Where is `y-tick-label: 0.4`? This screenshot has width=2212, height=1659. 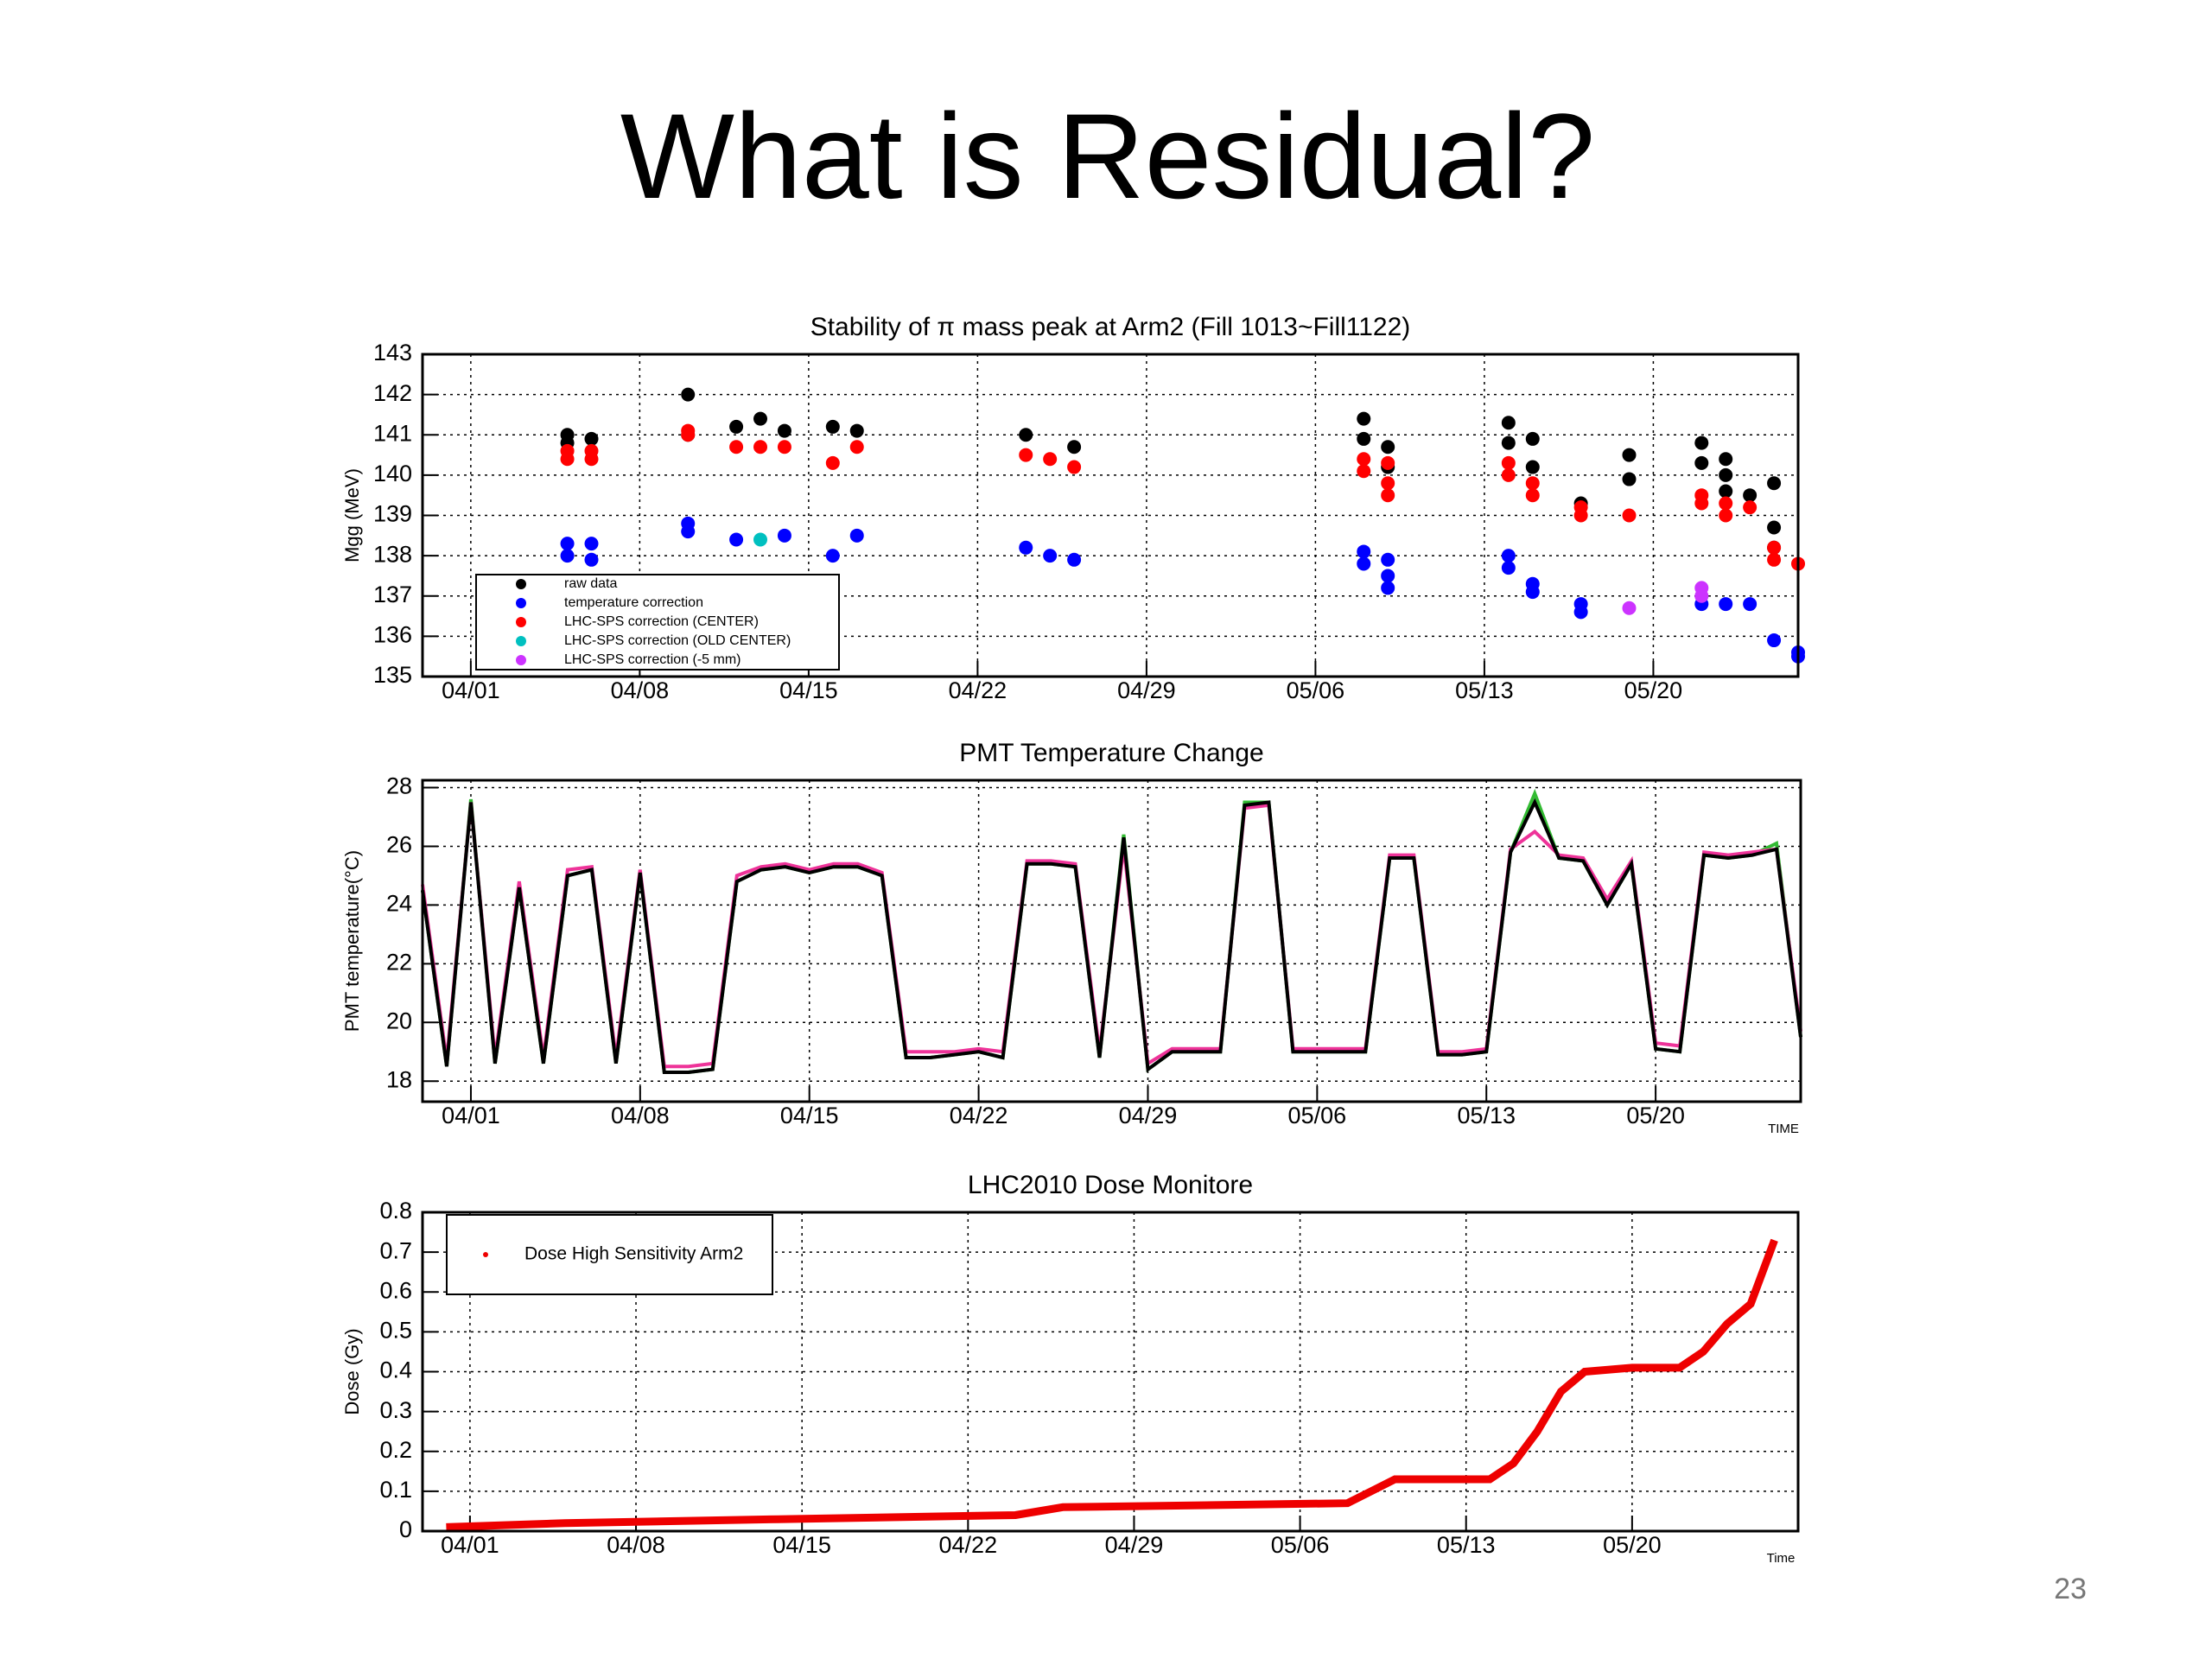 y-tick-label: 0.4 is located at coordinates (395, 1370).